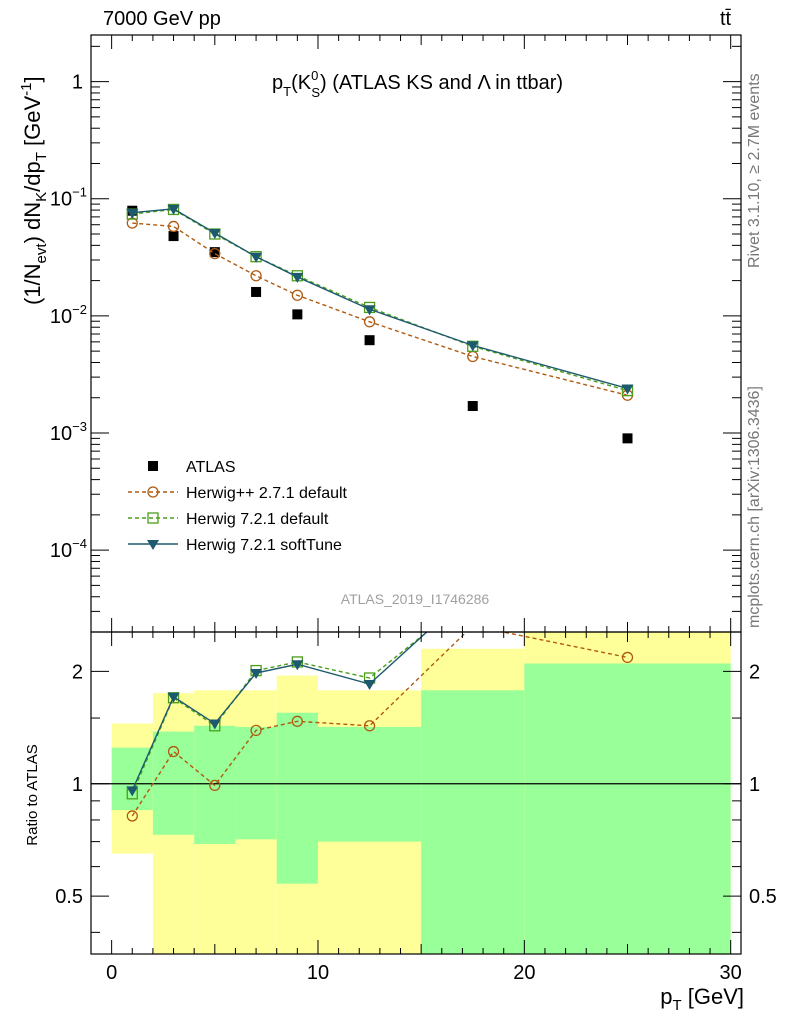 The height and width of the screenshot is (1024, 786). What do you see at coordinates (77, 672) in the screenshot?
I see `ratio-y-tick-label-left-2: 2` at bounding box center [77, 672].